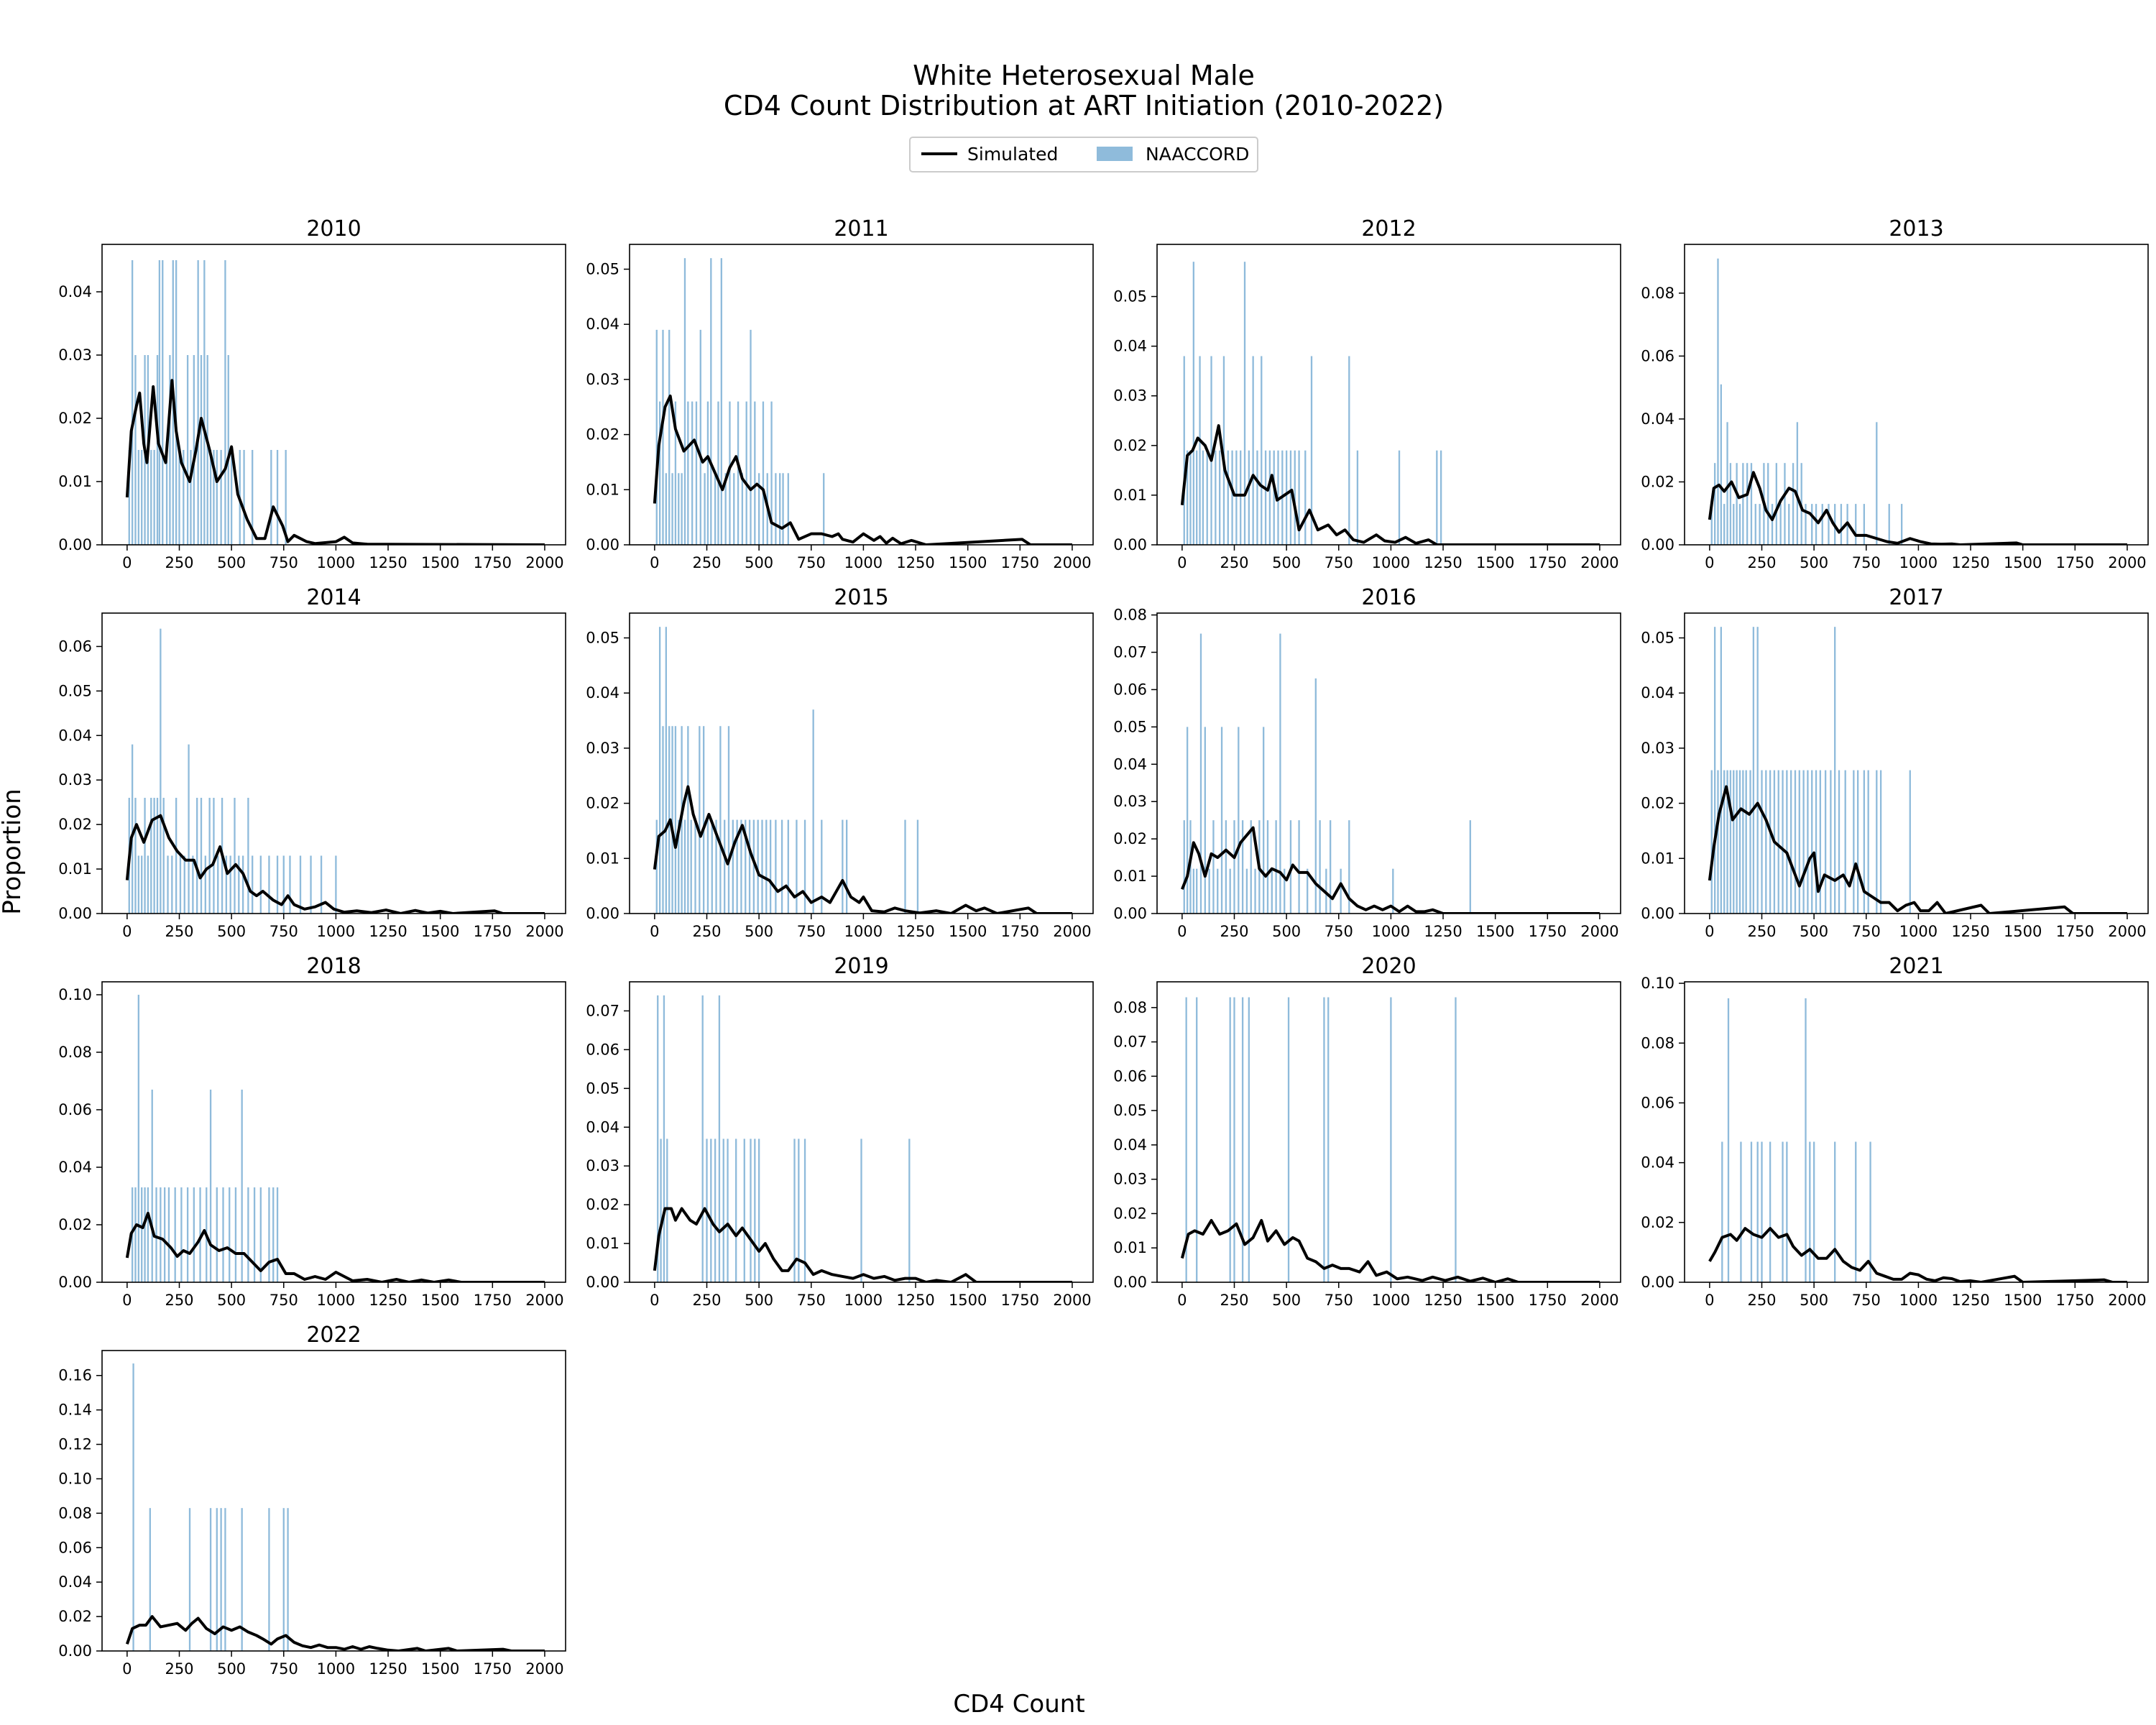 Image resolution: width=2156 pixels, height=1725 pixels. I want to click on y-axis-label: Proportion, so click(14, 851).